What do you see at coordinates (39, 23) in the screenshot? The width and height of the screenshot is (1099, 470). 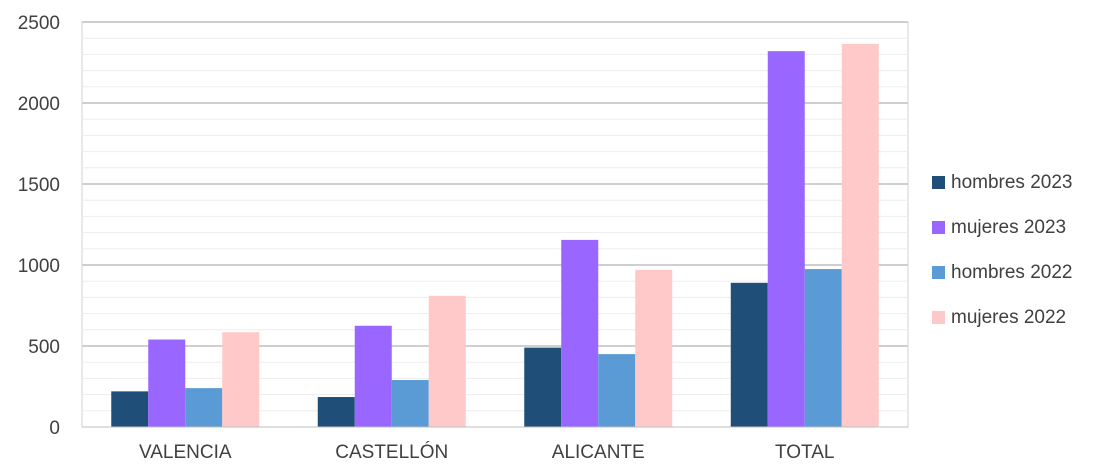 I see `y-tick-label: 2500` at bounding box center [39, 23].